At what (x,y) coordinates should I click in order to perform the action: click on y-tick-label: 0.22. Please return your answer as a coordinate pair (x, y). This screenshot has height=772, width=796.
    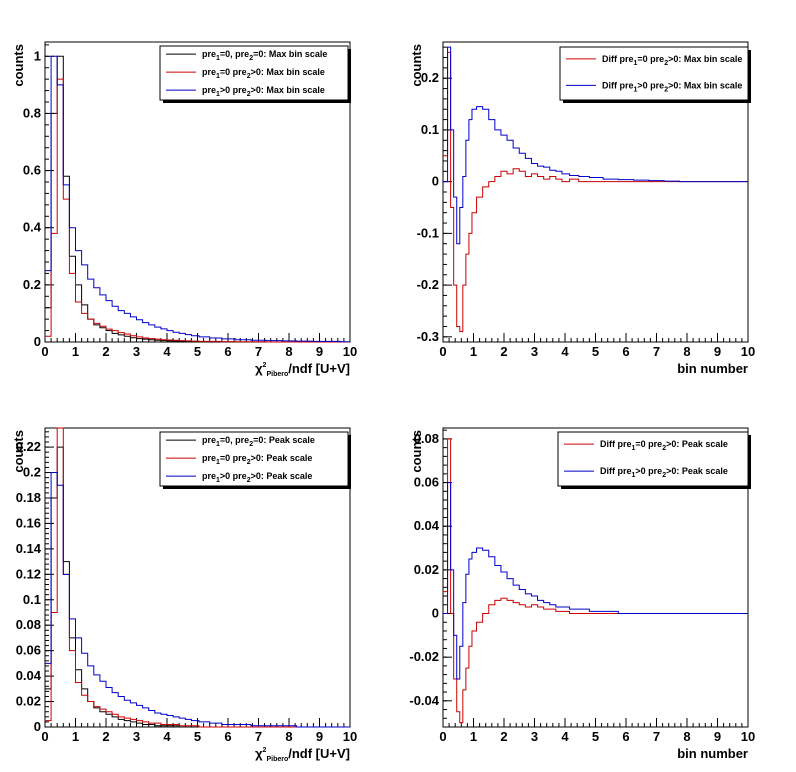
    Looking at the image, I should click on (28, 446).